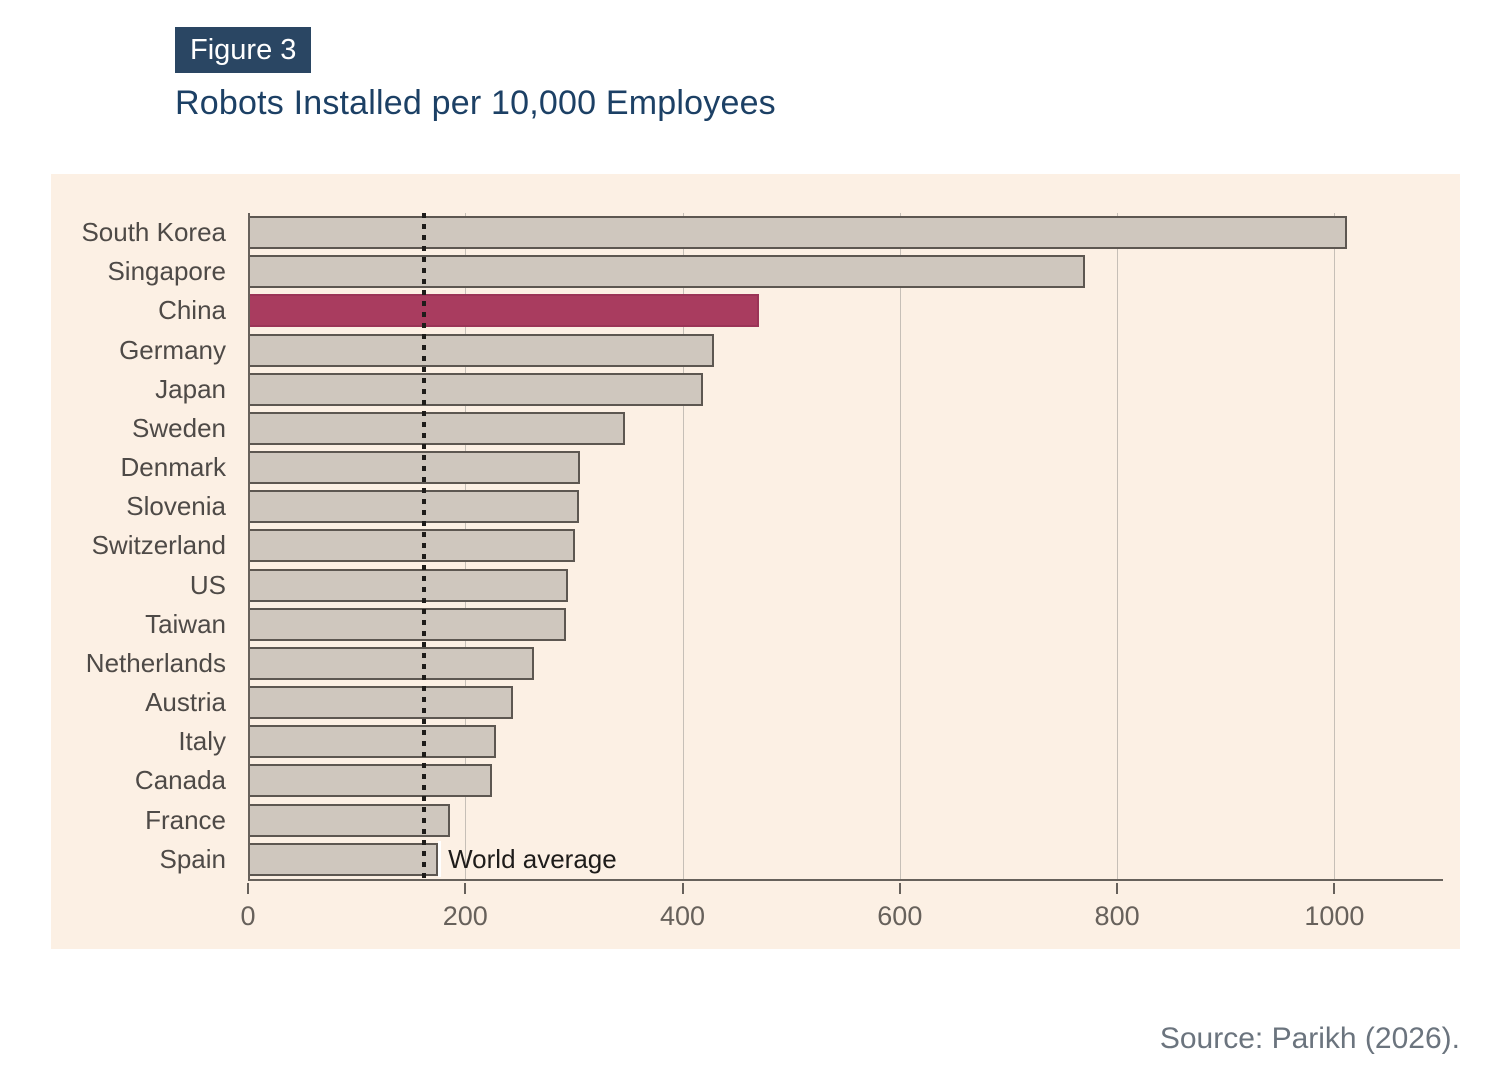  Describe the element at coordinates (1309, 1038) in the screenshot. I see `source-note: Source: Parikh (2026).` at that location.